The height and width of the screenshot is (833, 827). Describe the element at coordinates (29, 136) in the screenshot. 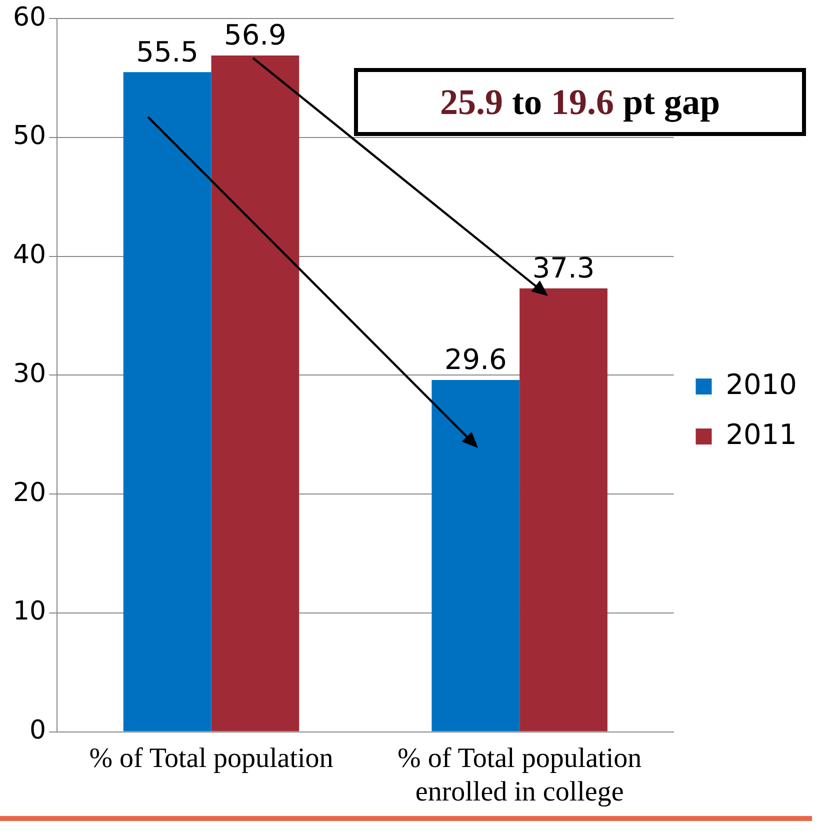

I see `y-tick-label: 50` at that location.